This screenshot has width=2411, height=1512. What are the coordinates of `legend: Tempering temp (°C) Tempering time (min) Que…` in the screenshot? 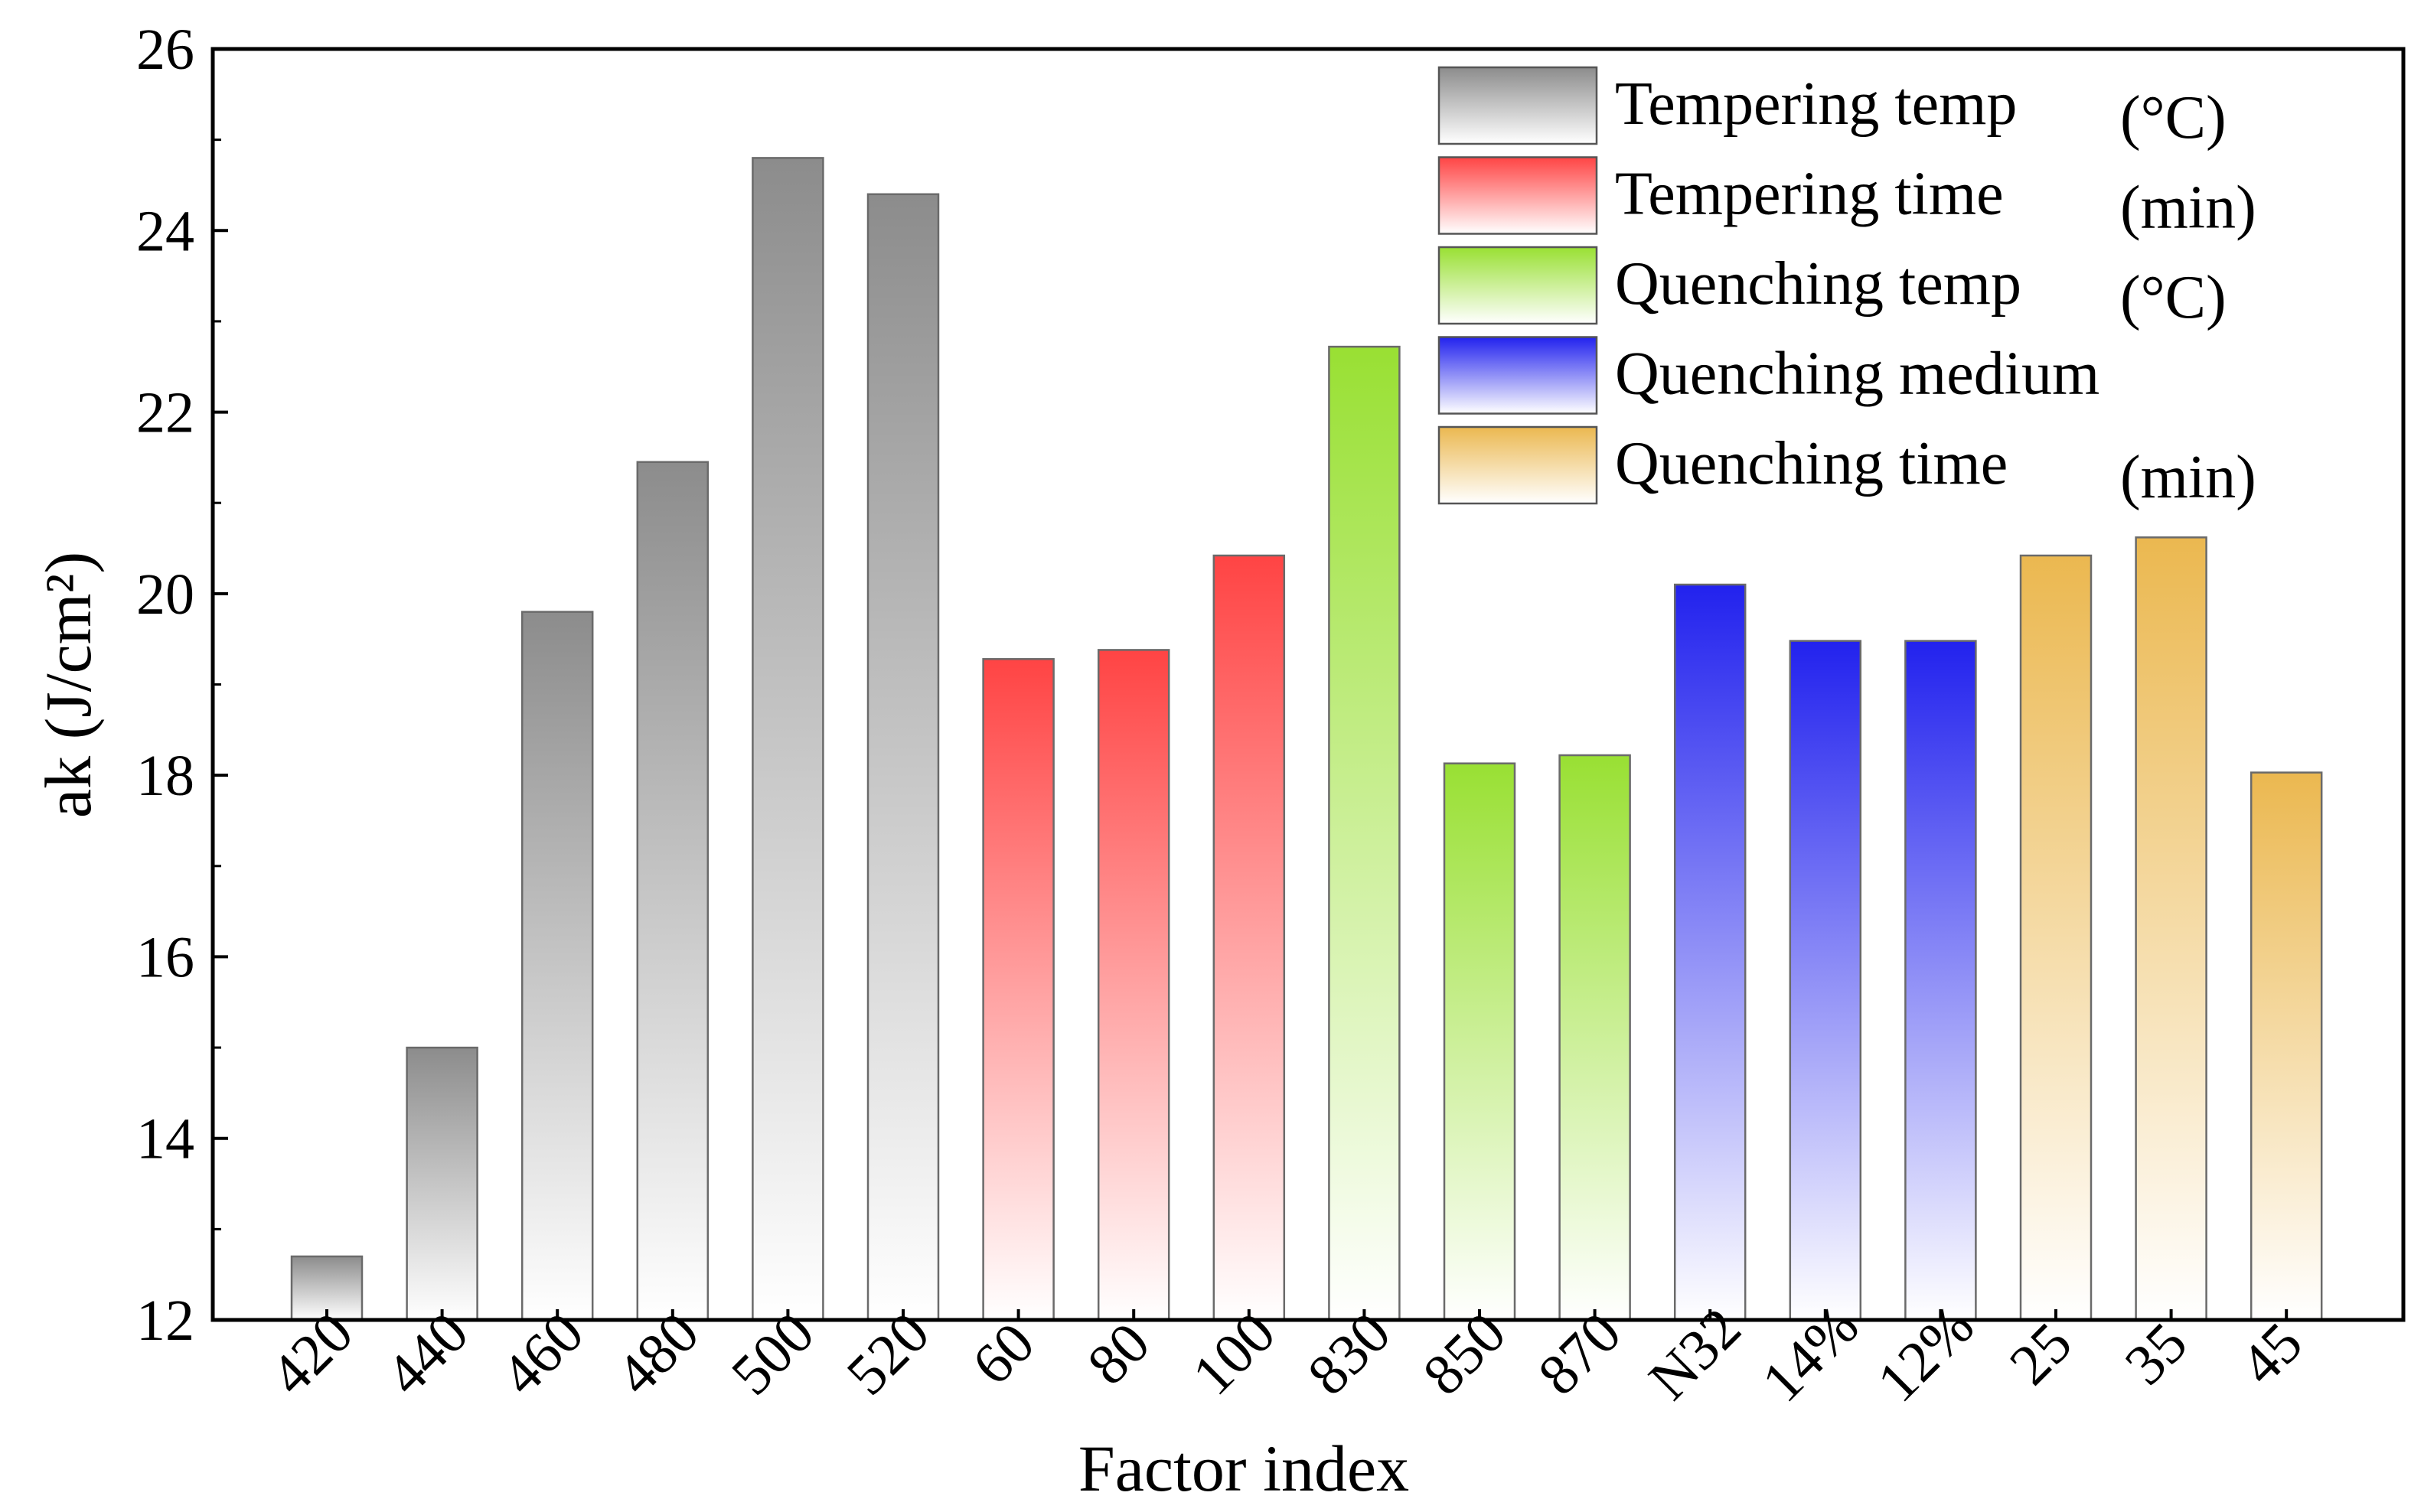 It's located at (1847, 288).